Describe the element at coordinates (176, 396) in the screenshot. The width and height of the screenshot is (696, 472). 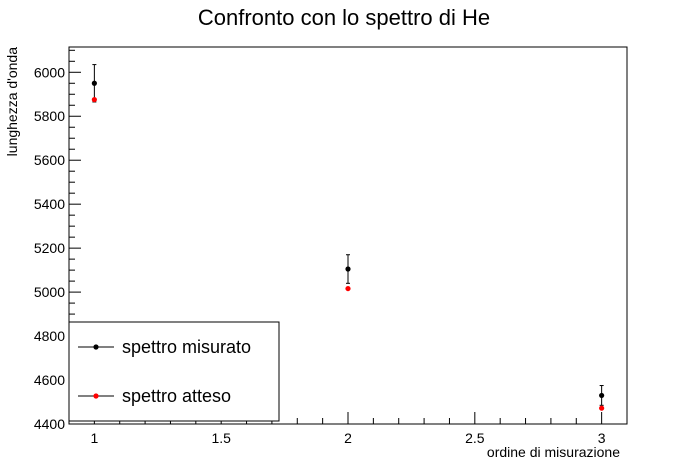
I see `legend-label: spettro atteso` at that location.